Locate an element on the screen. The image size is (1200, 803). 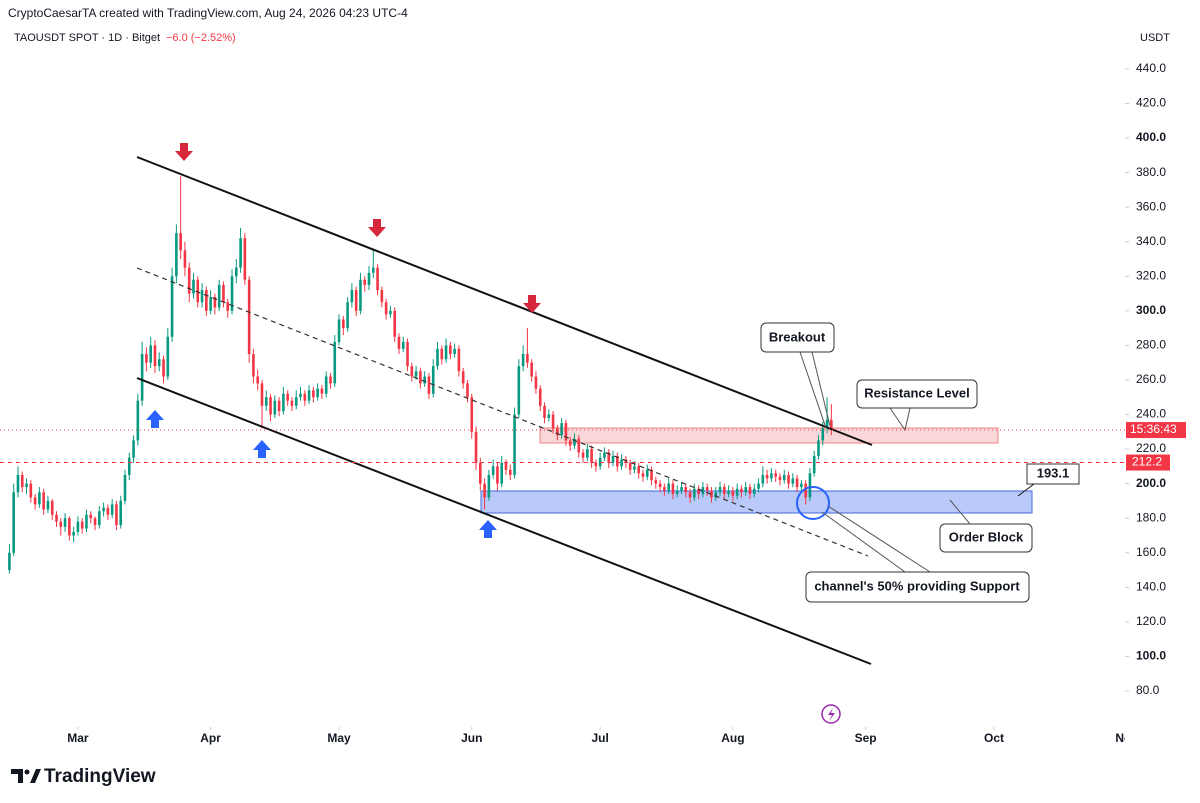
y-tick-label: 180.0 is located at coordinates (1151, 517).